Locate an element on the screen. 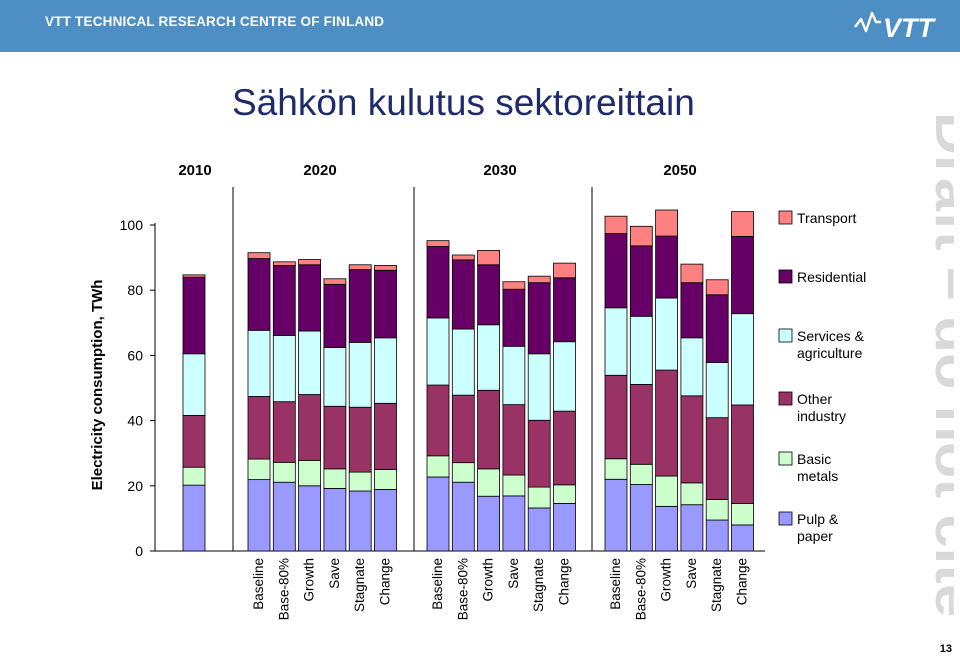  x-tick-label: Growth is located at coordinates (309, 580).